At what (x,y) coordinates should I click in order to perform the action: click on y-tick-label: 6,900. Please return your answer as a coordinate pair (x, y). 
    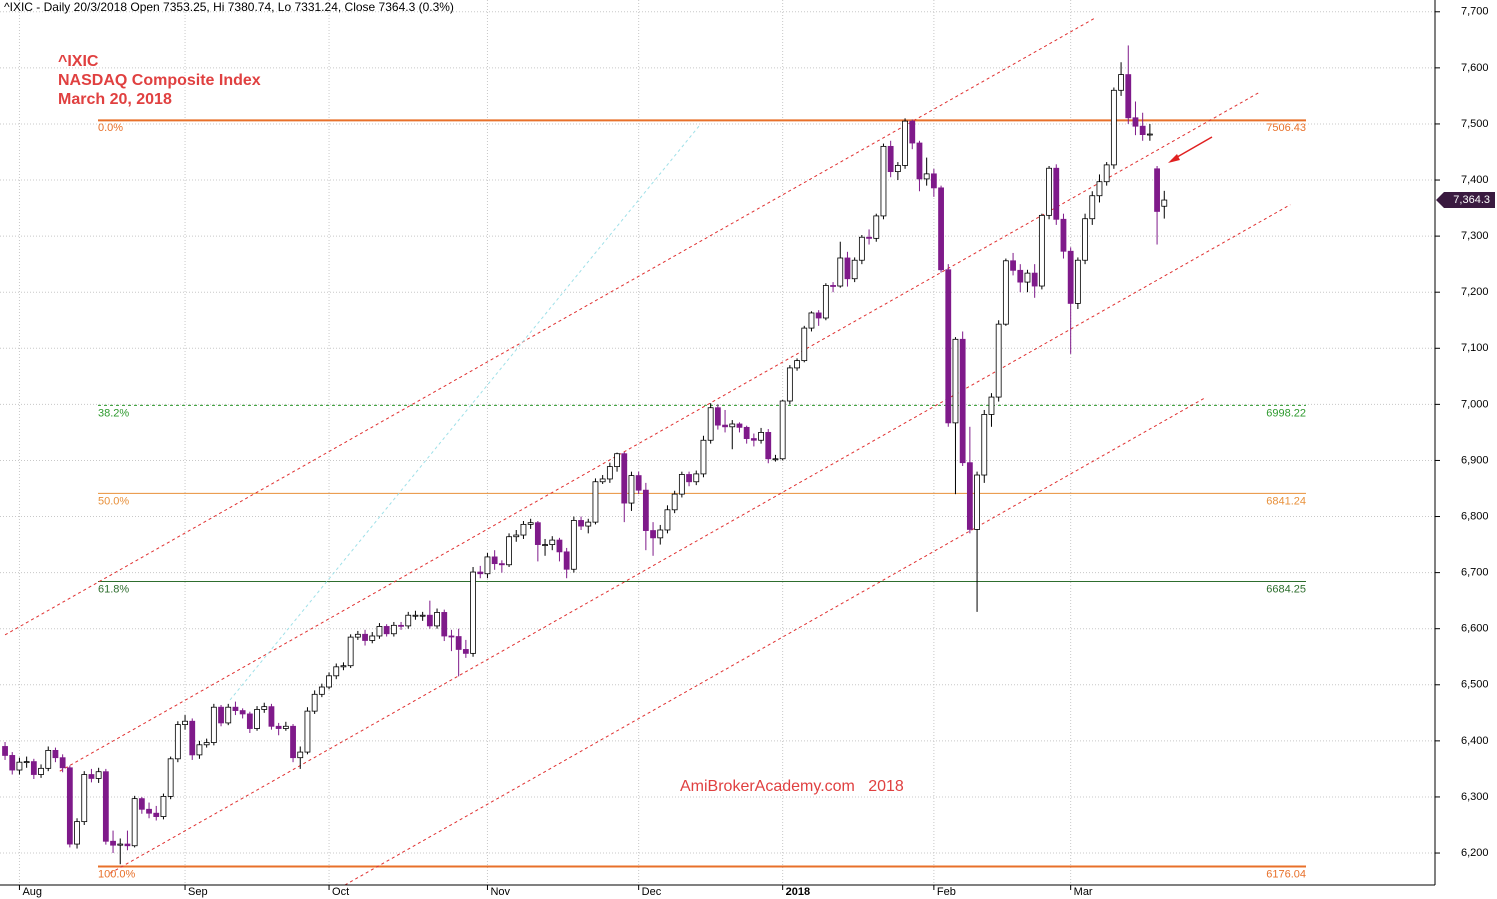
    Looking at the image, I should click on (1475, 460).